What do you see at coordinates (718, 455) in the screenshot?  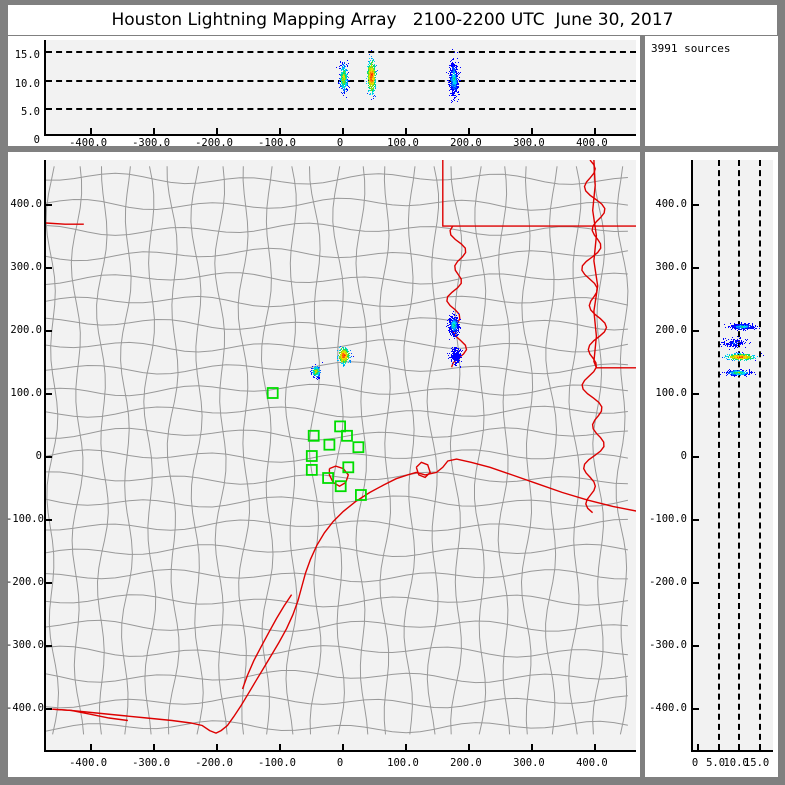 I see `gridline-vertical` at bounding box center [718, 455].